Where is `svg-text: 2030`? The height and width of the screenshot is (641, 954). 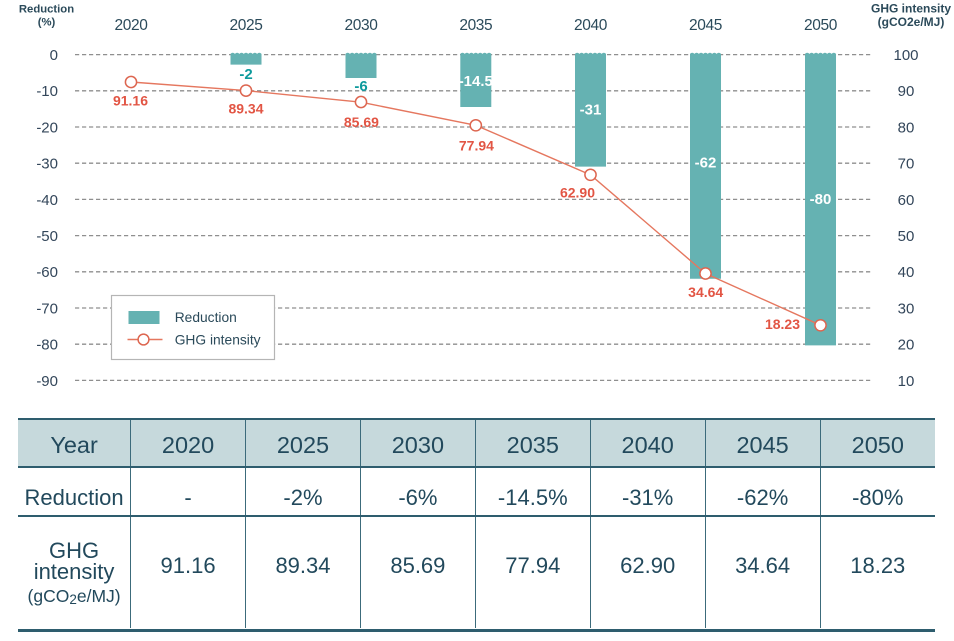 svg-text: 2030 is located at coordinates (362, 25).